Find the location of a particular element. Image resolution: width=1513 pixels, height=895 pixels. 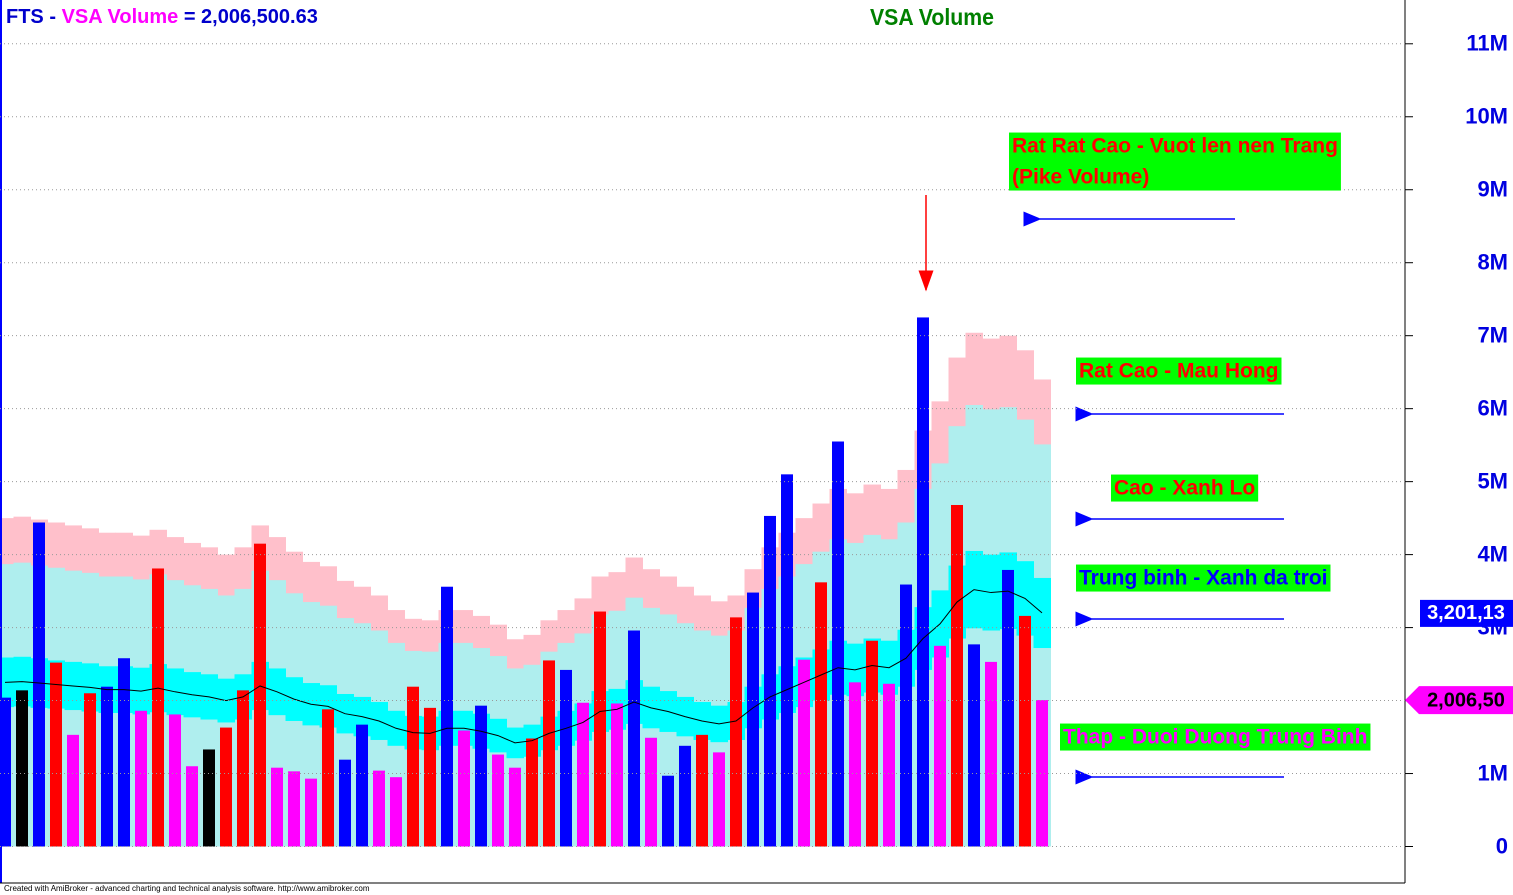

y-tick-label: 7M is located at coordinates (1492, 334).